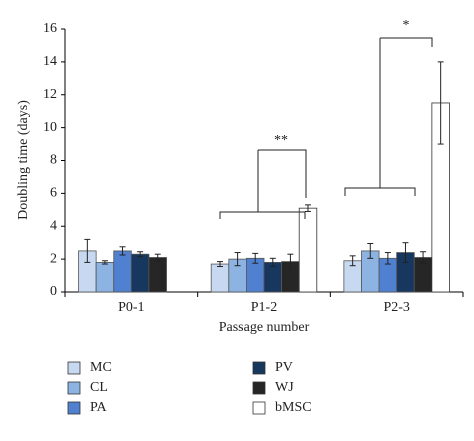 The width and height of the screenshot is (474, 441). What do you see at coordinates (99, 387) in the screenshot?
I see `legend-label: CL` at bounding box center [99, 387].